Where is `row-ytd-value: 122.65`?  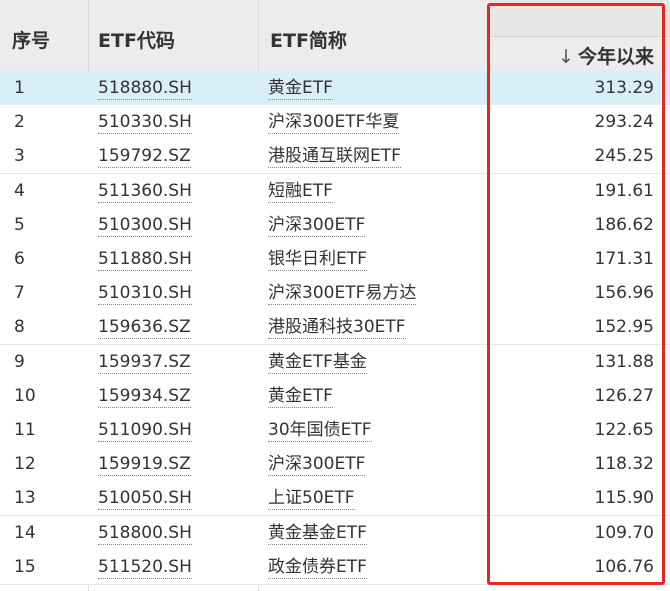 row-ytd-value: 122.65 is located at coordinates (624, 430).